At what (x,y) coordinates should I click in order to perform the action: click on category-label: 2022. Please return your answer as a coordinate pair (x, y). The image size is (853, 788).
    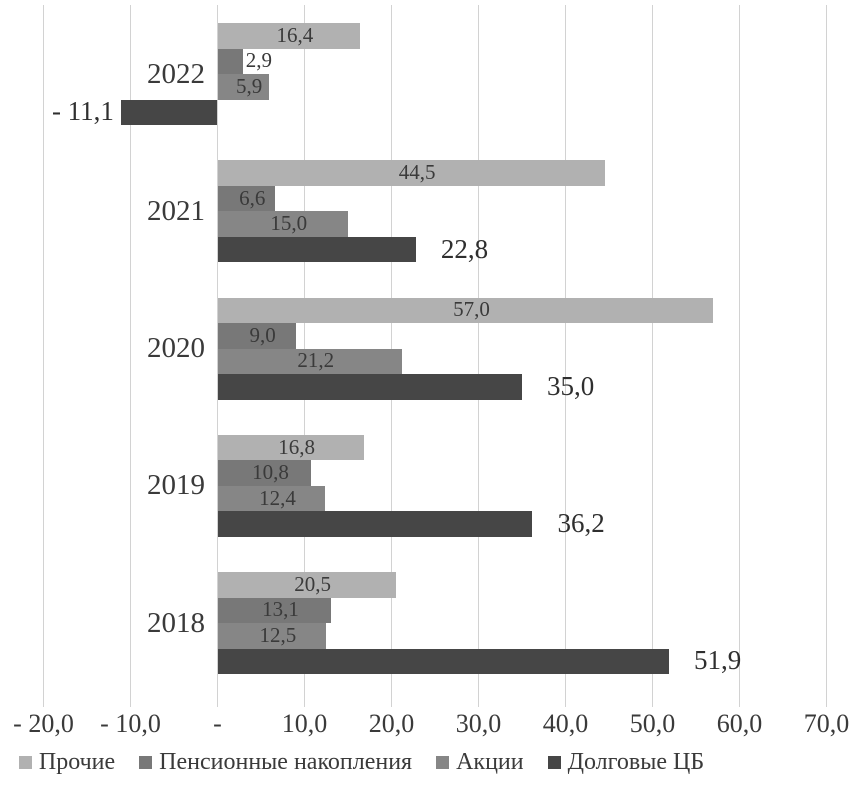
    Looking at the image, I should click on (176, 73).